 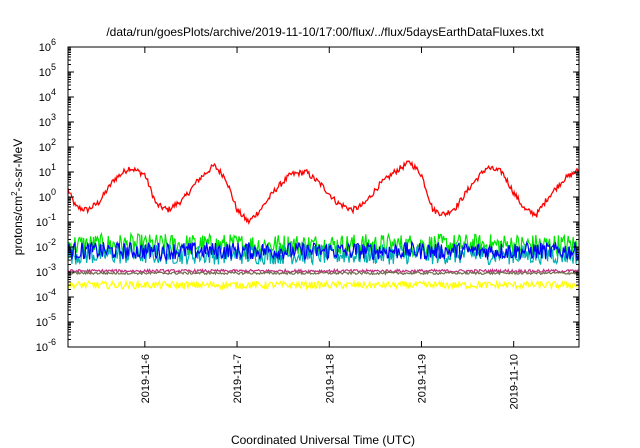 What do you see at coordinates (52, 317) in the screenshot?
I see `y-tick-exp: -5` at bounding box center [52, 317].